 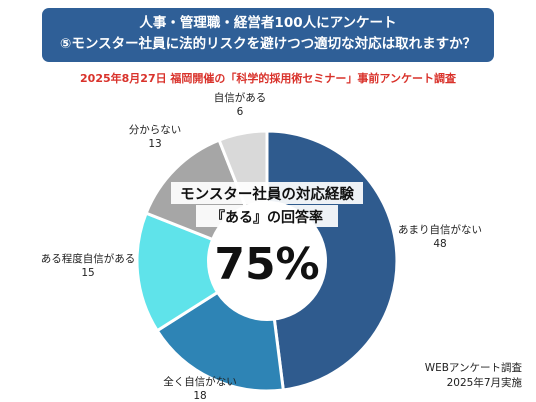 What do you see at coordinates (439, 244) in the screenshot?
I see `slice-value-label: 48` at bounding box center [439, 244].